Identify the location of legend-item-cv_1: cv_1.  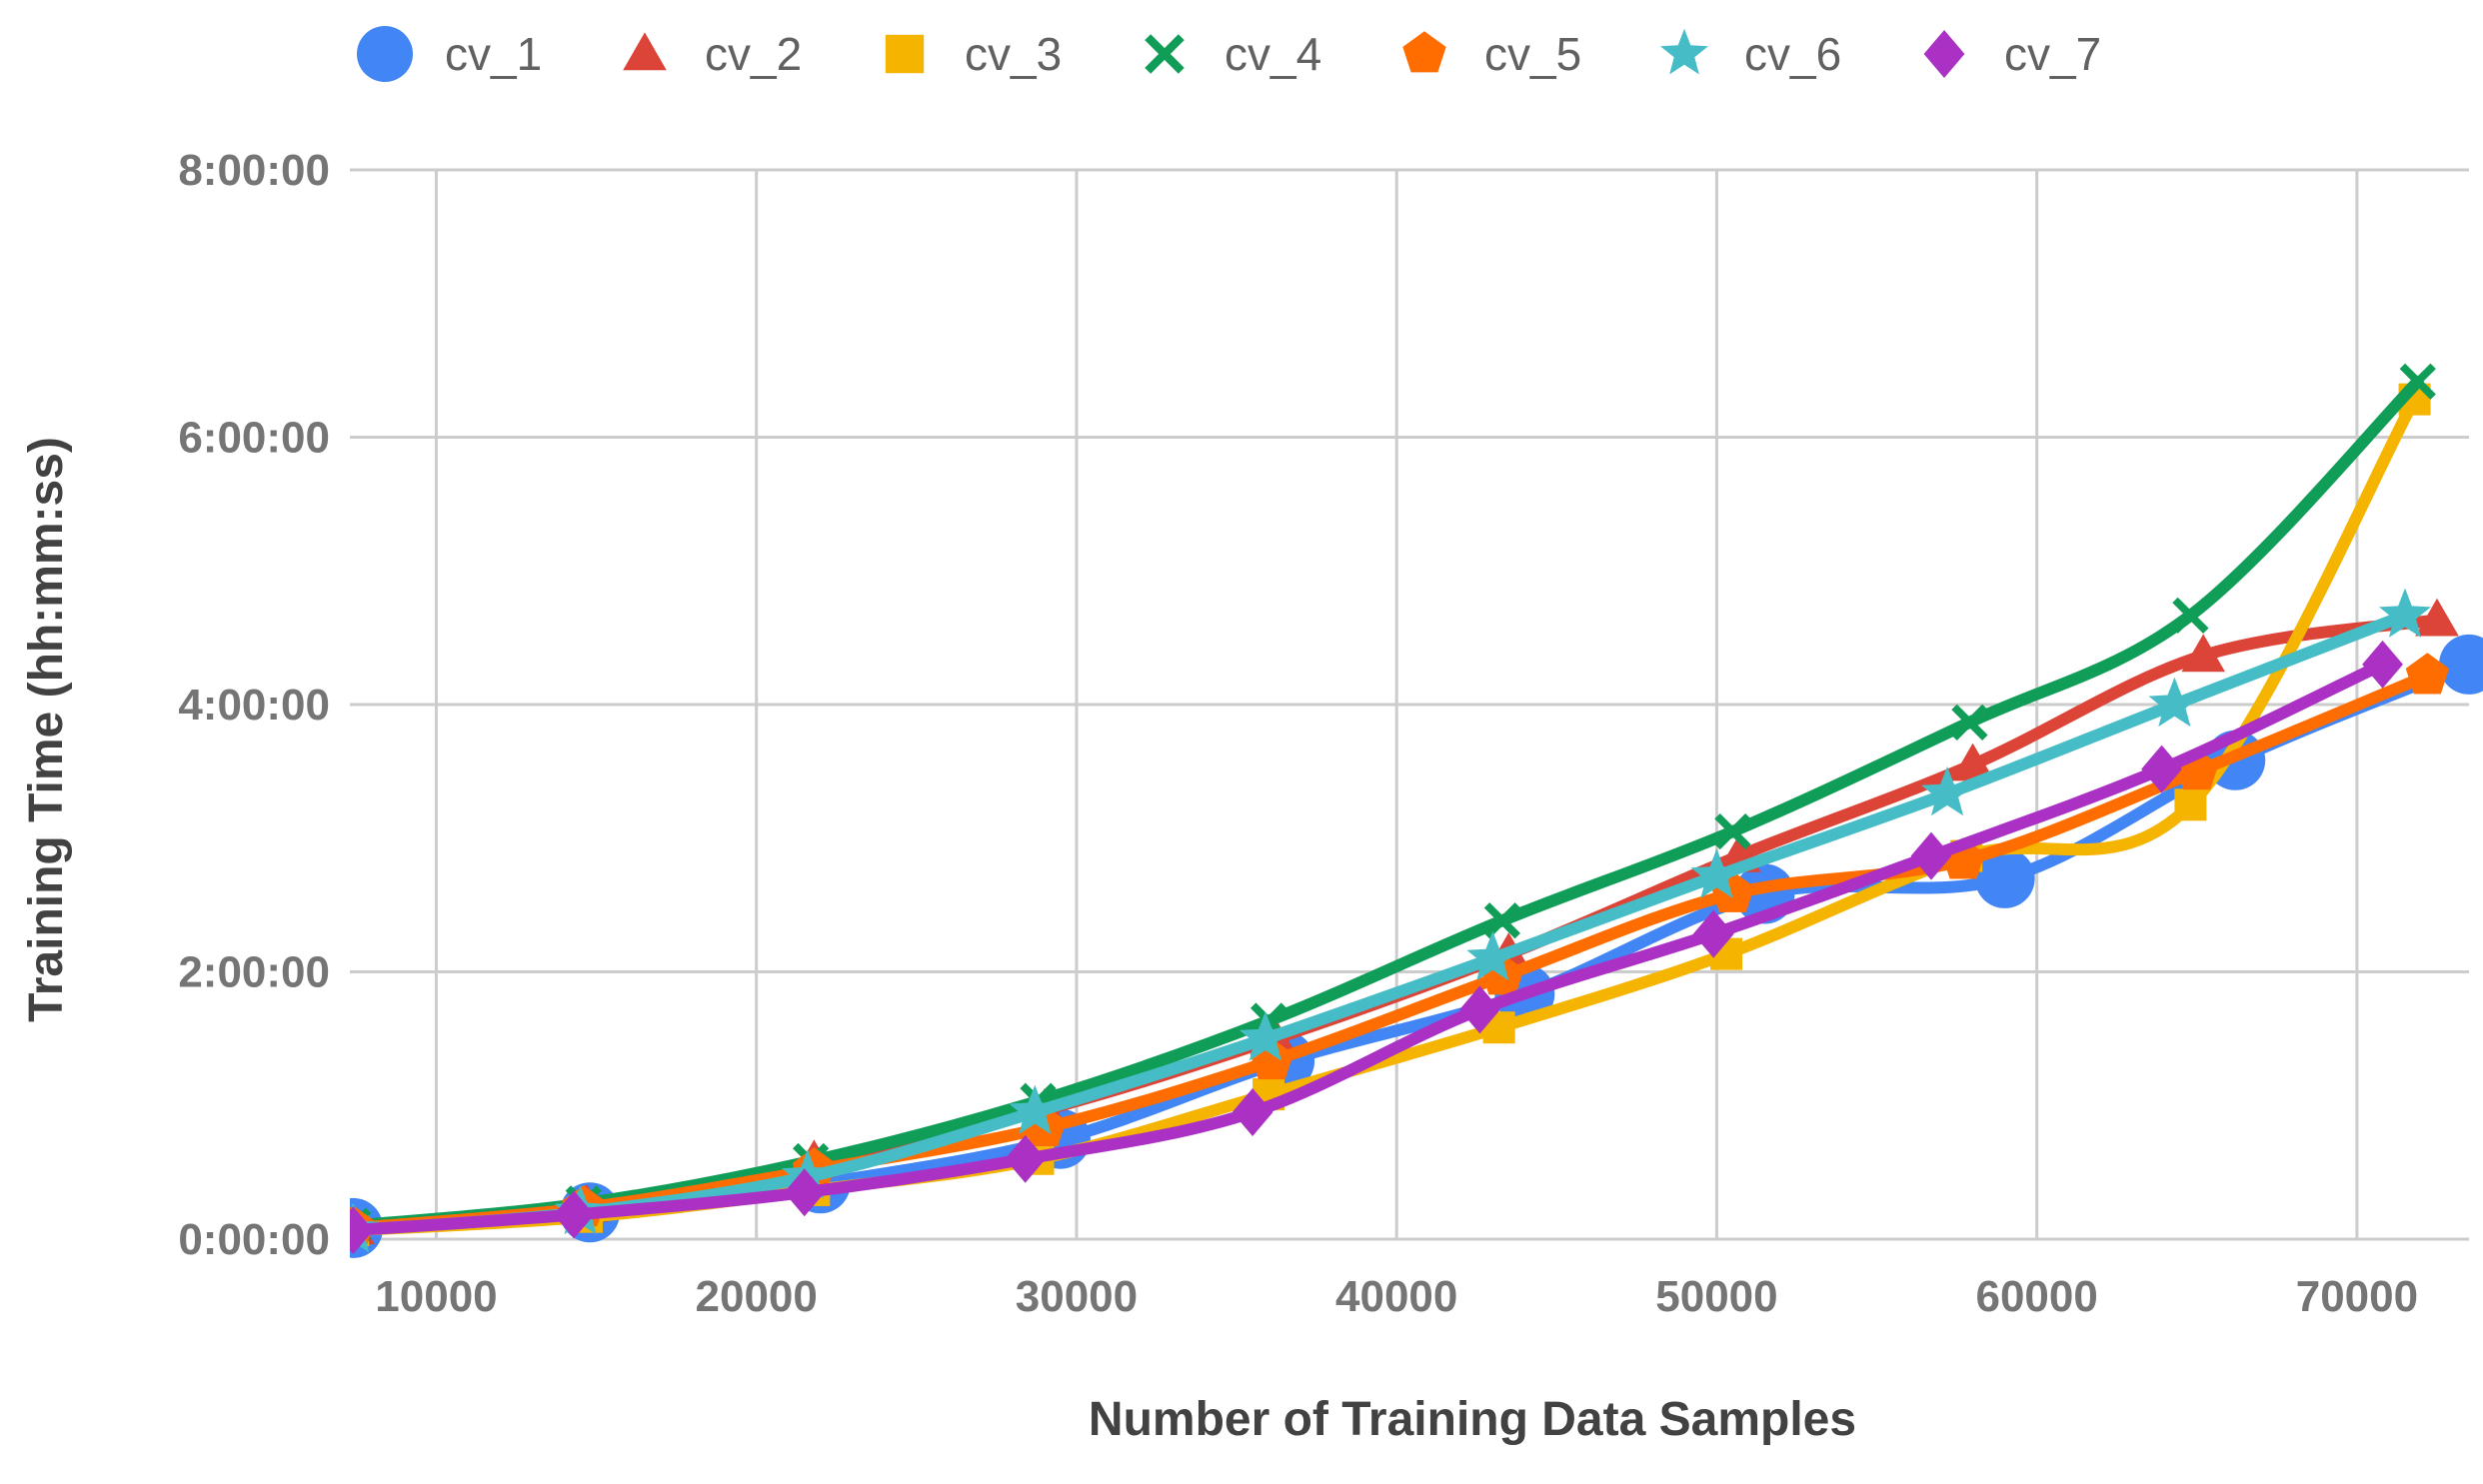
(449, 54).